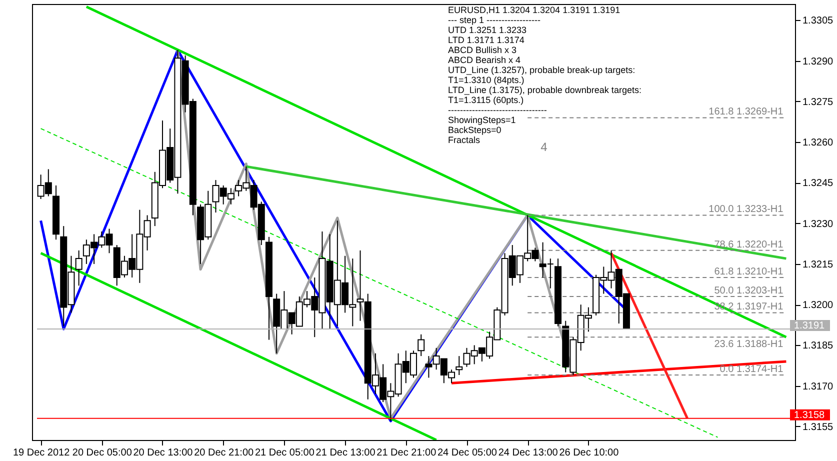 This screenshot has height=461, width=837. Describe the element at coordinates (41, 453) in the screenshot. I see `x-tick-label: 19 Dec 2012` at that location.